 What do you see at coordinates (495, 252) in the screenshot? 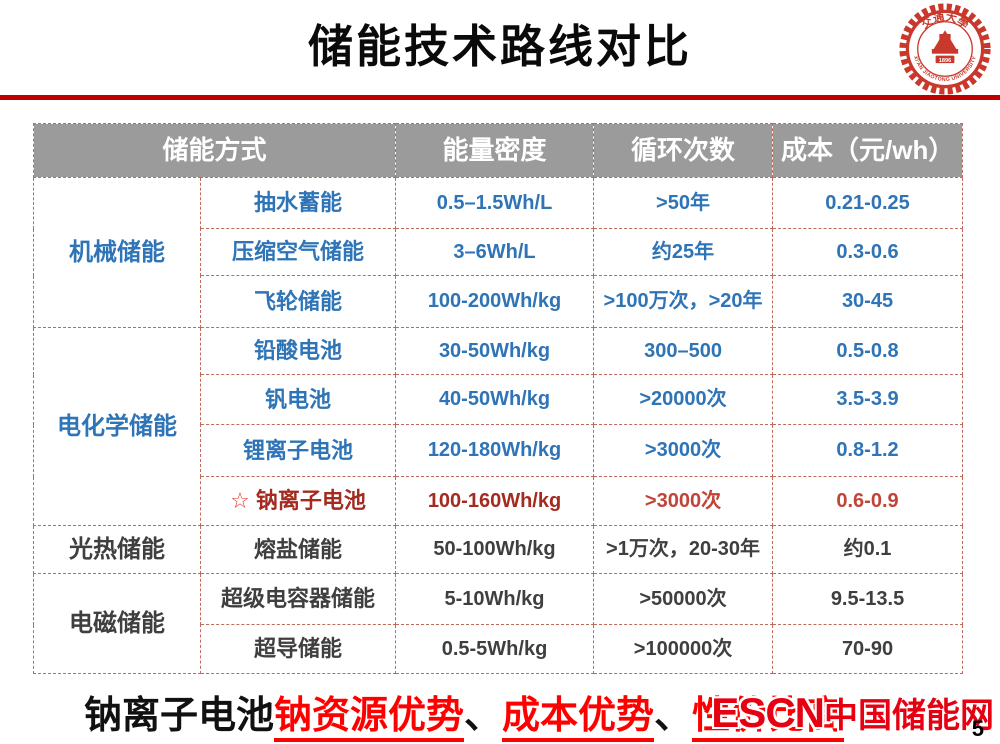
I see `cell-density: 3–6Wh/L` at bounding box center [495, 252].